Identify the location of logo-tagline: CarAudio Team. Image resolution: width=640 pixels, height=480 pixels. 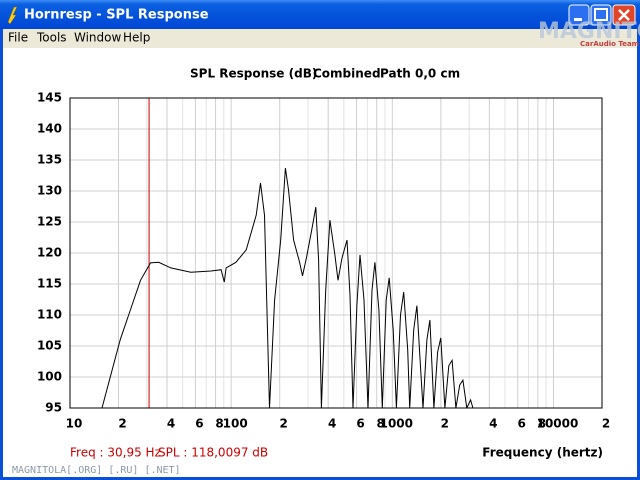
(609, 44).